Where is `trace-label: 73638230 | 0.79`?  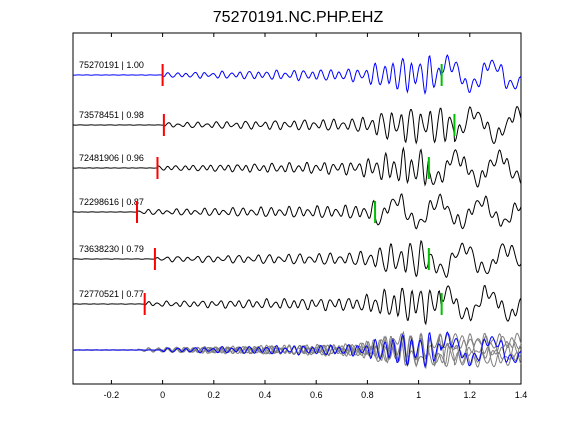 trace-label: 73638230 | 0.79 is located at coordinates (111, 249).